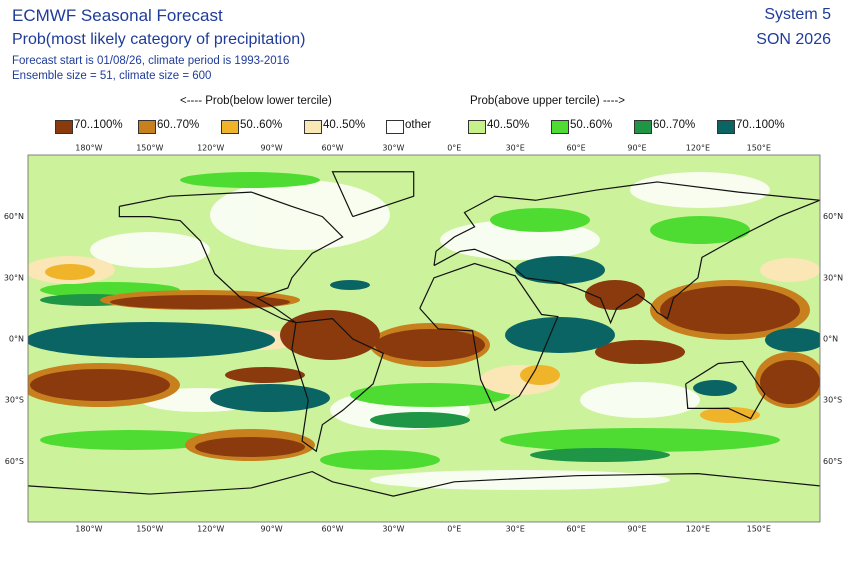  What do you see at coordinates (117, 15) in the screenshot?
I see `title: ECMWF Seasonal Forecast` at bounding box center [117, 15].